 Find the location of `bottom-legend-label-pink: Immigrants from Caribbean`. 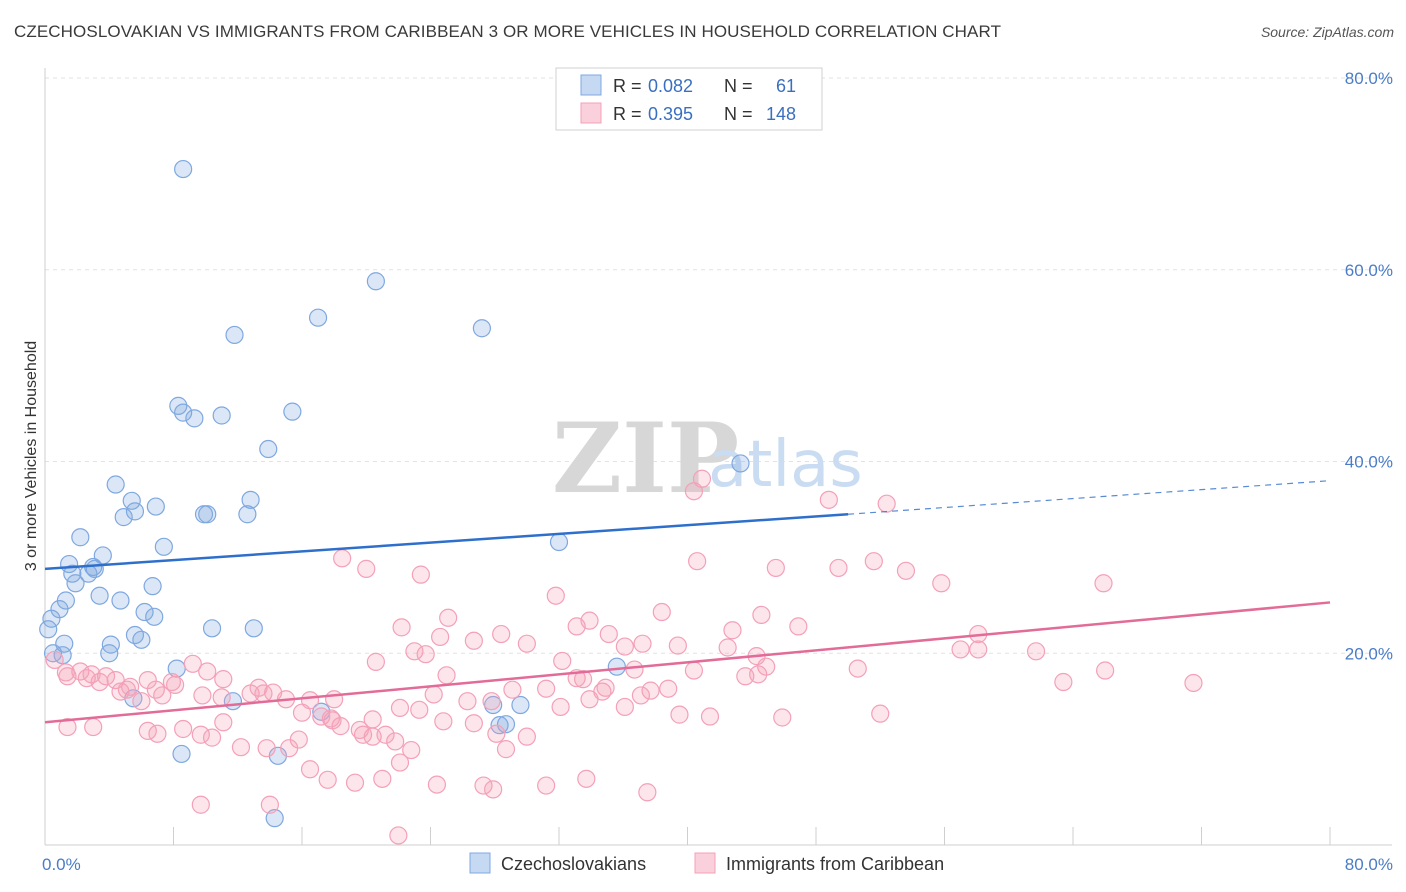

bottom-legend-label-pink: Immigrants from Caribbean is located at coordinates (835, 864).